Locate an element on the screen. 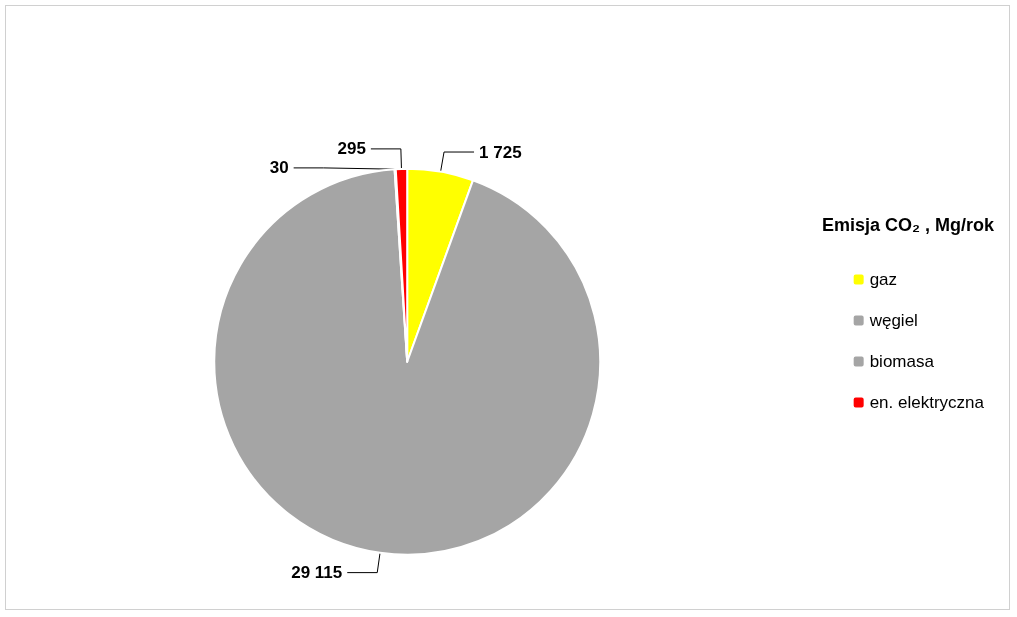 Image resolution: width=1017 pixels, height=617 pixels. data-label: 29 115 is located at coordinates (317, 573).